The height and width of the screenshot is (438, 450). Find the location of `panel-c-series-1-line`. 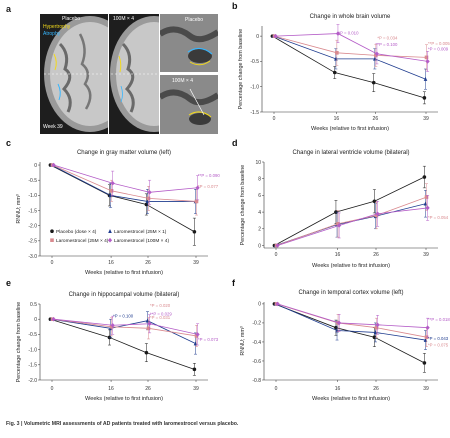

panel-c-series-1-line is located at coordinates (123, 183).